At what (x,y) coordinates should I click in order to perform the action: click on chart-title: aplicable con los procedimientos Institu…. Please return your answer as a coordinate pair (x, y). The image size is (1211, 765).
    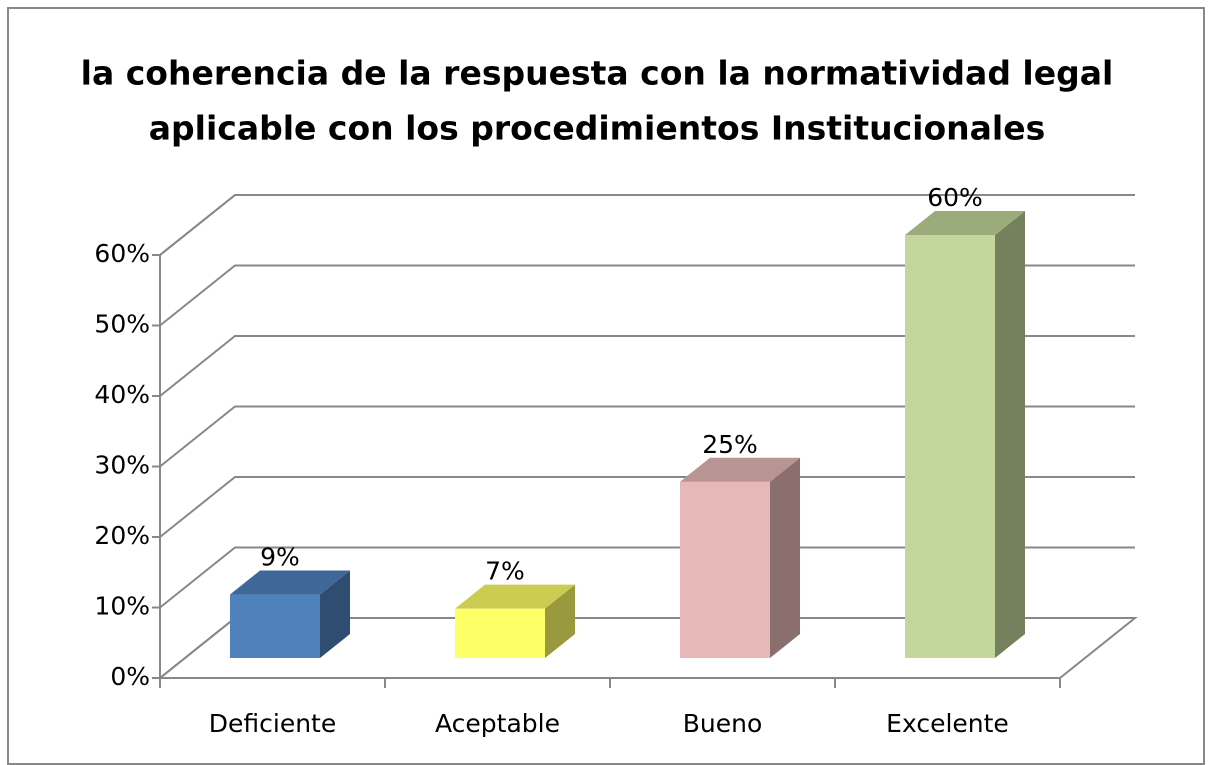
    Looking at the image, I should click on (597, 128).